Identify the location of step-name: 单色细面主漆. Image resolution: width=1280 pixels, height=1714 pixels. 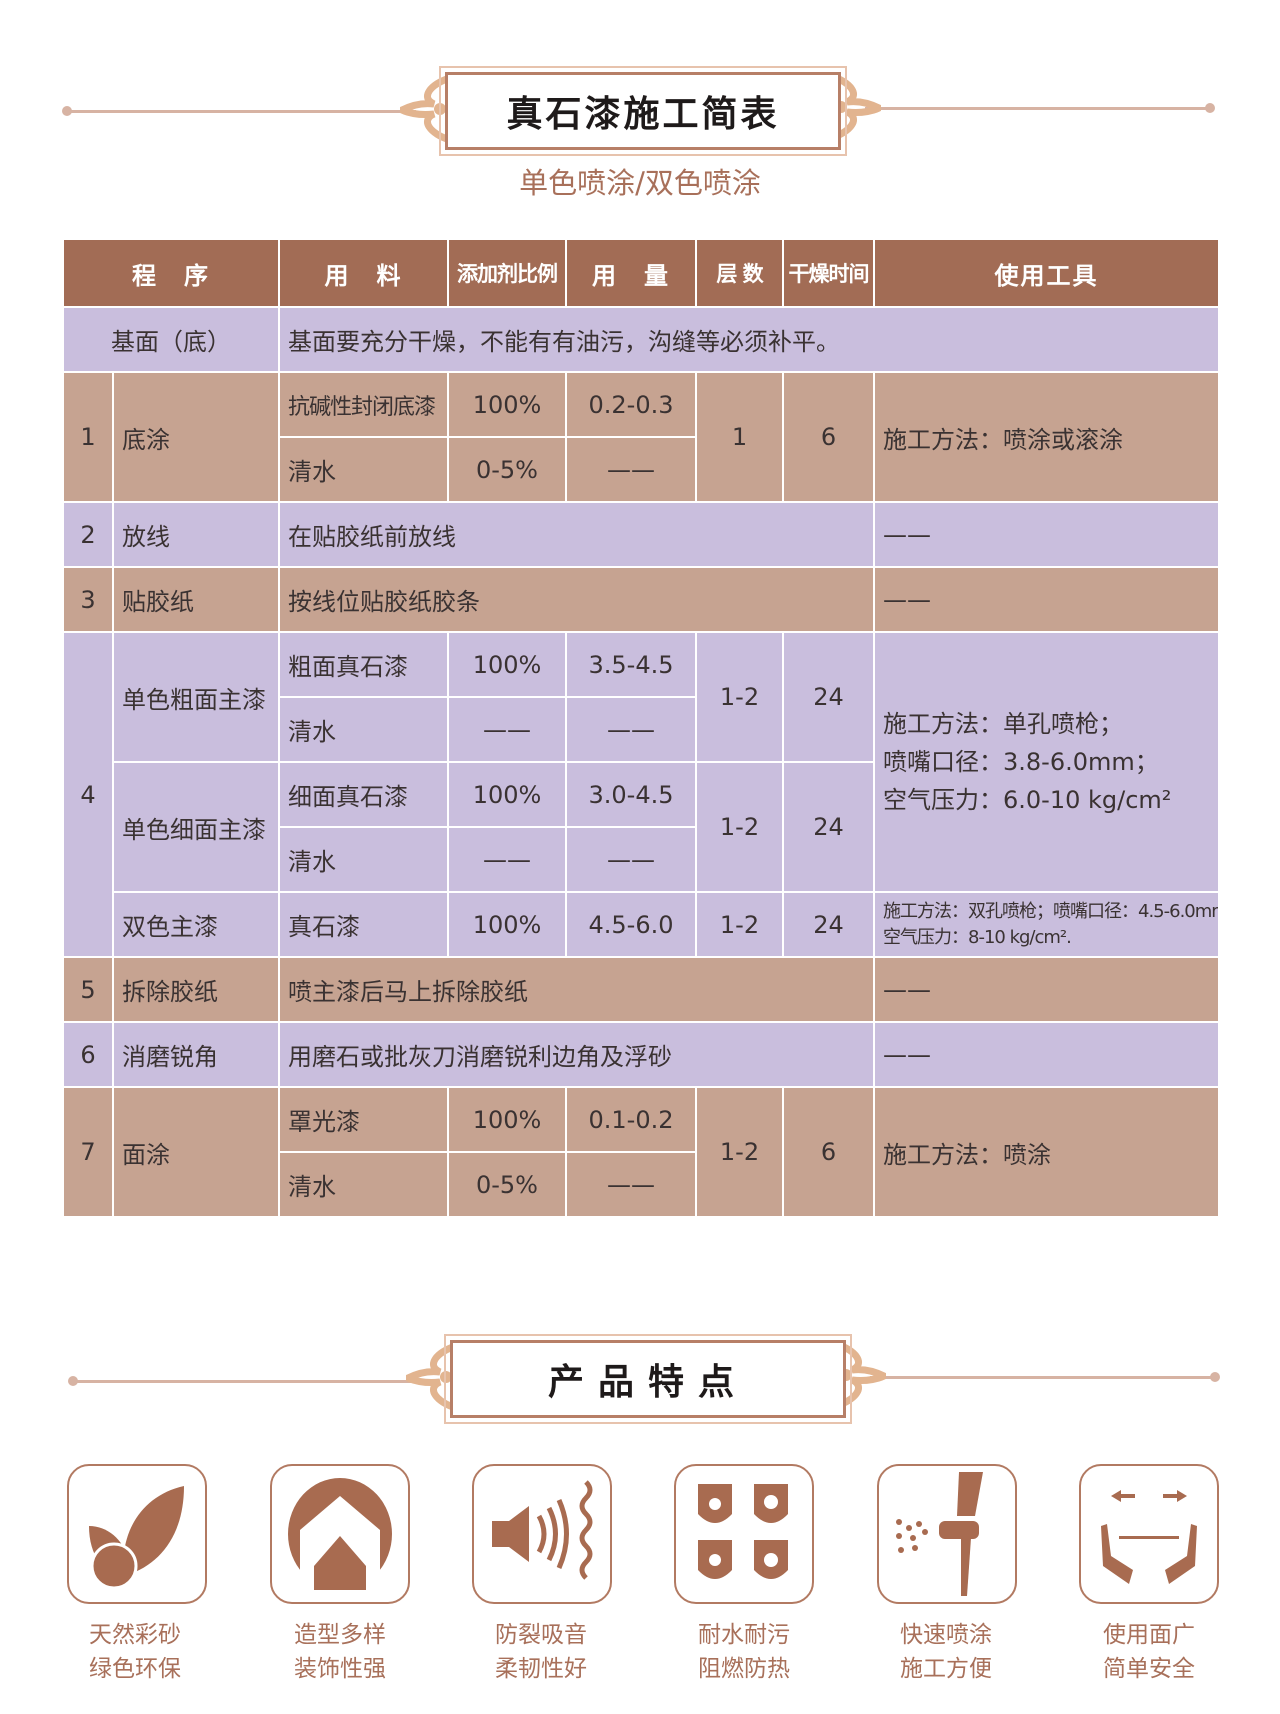
(196, 827).